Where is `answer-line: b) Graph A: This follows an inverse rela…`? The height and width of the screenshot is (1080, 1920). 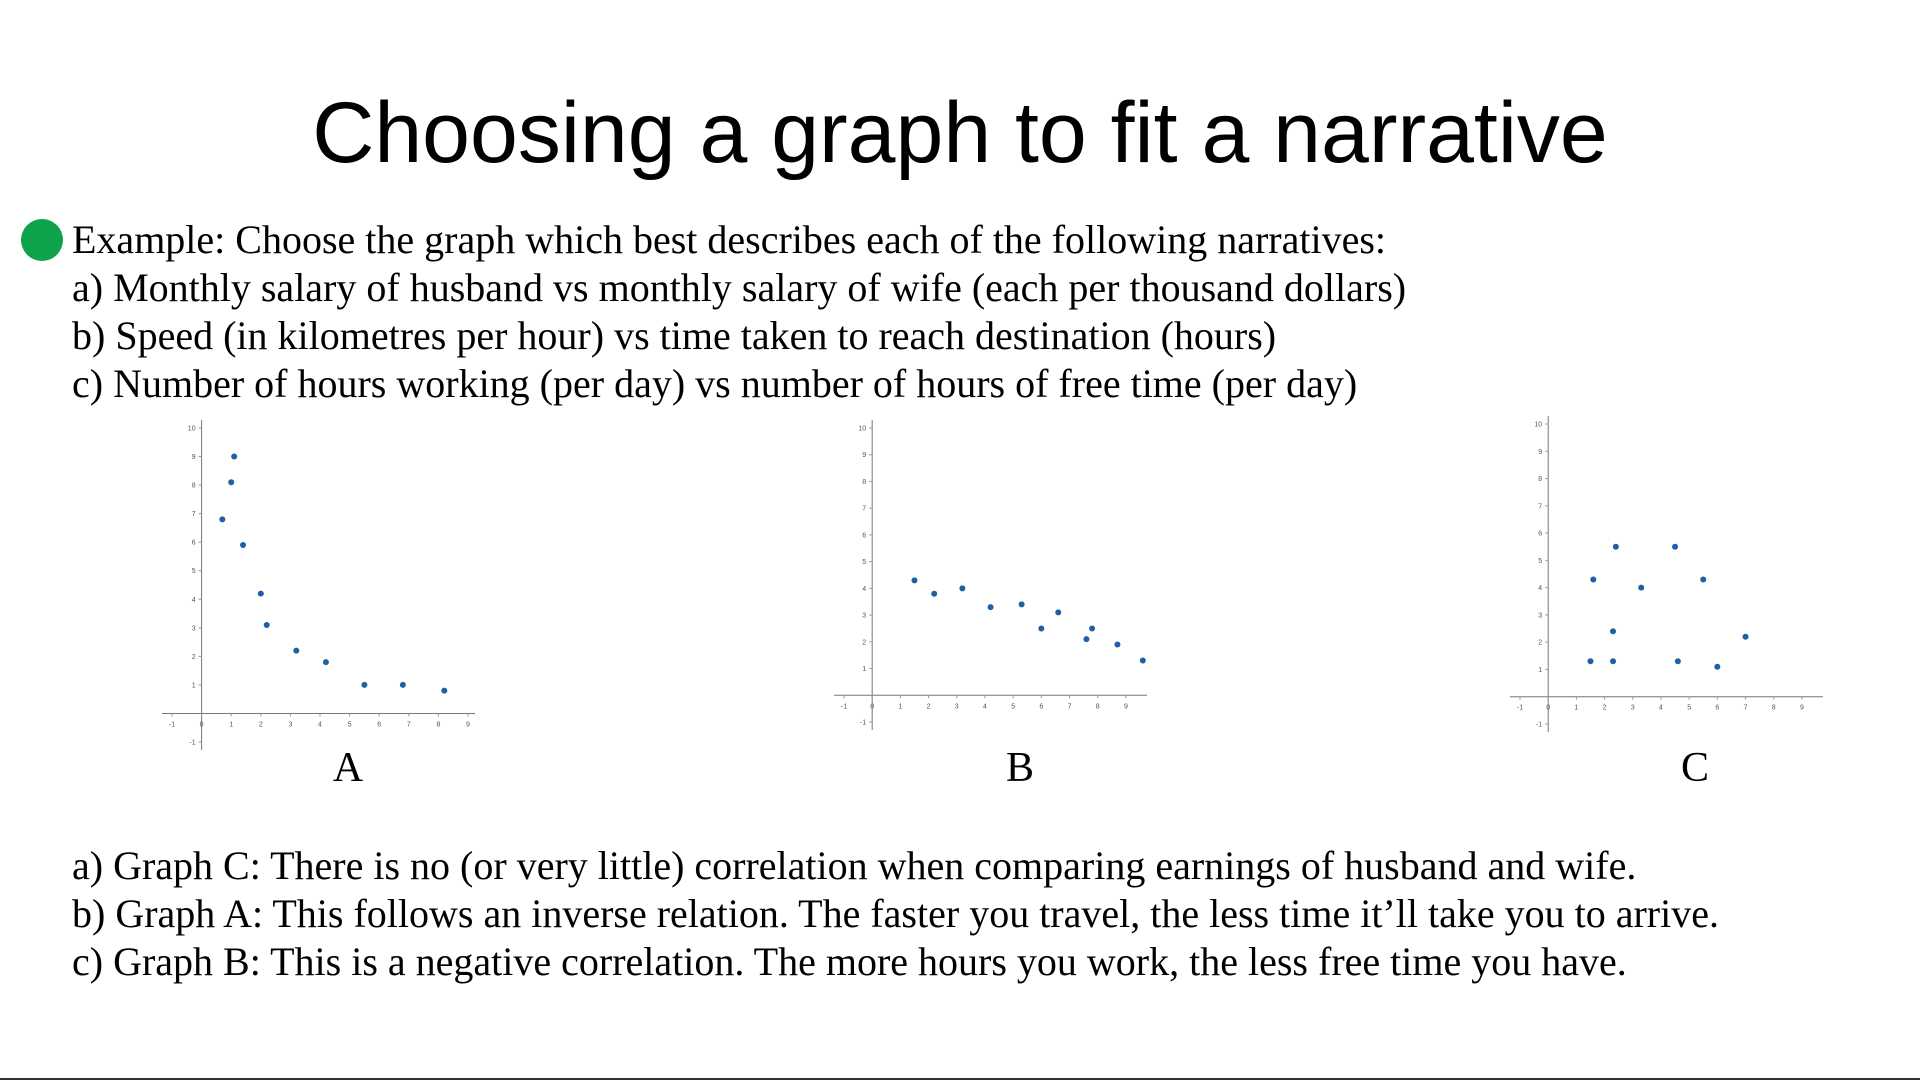
answer-line: b) Graph A: This follows an inverse rela… is located at coordinates (895, 913).